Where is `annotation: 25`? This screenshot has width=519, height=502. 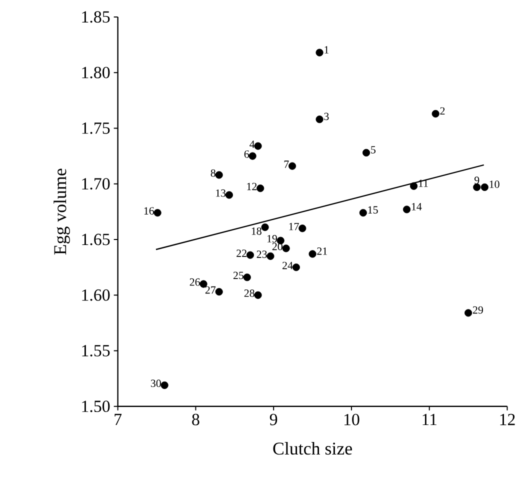
annotation: 25 is located at coordinates (238, 275).